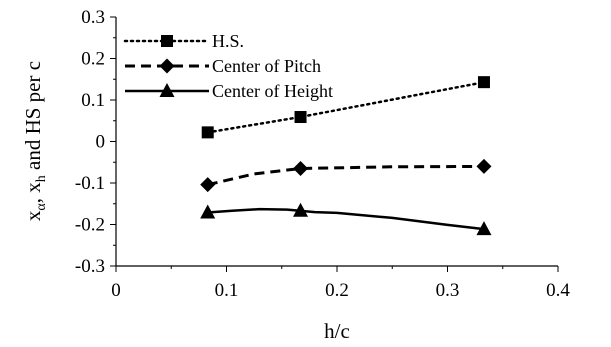 The image size is (611, 347). I want to click on series-h-s, so click(345, 107).